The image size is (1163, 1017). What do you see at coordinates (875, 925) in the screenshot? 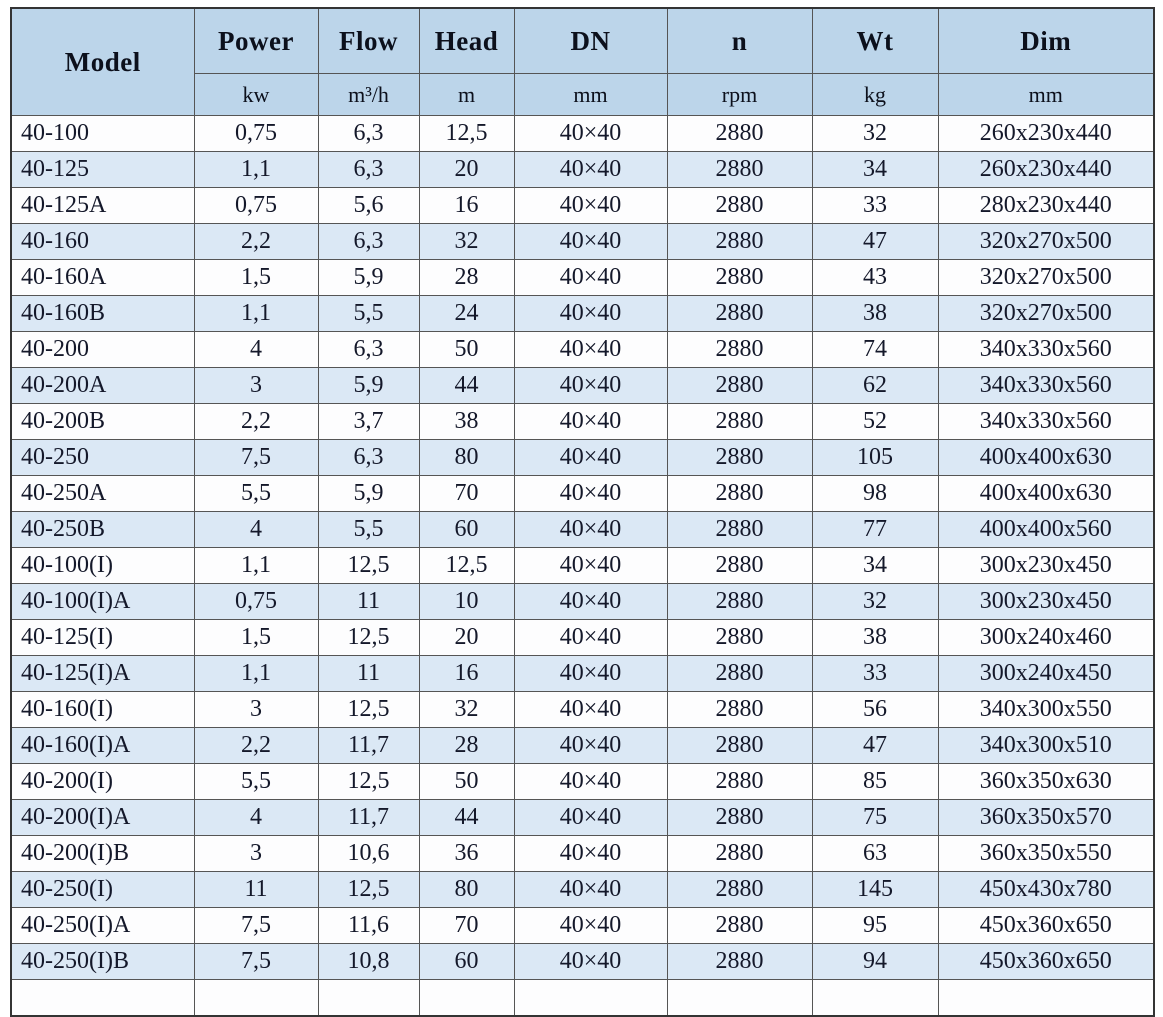
I see `cell-wt: 95` at bounding box center [875, 925].